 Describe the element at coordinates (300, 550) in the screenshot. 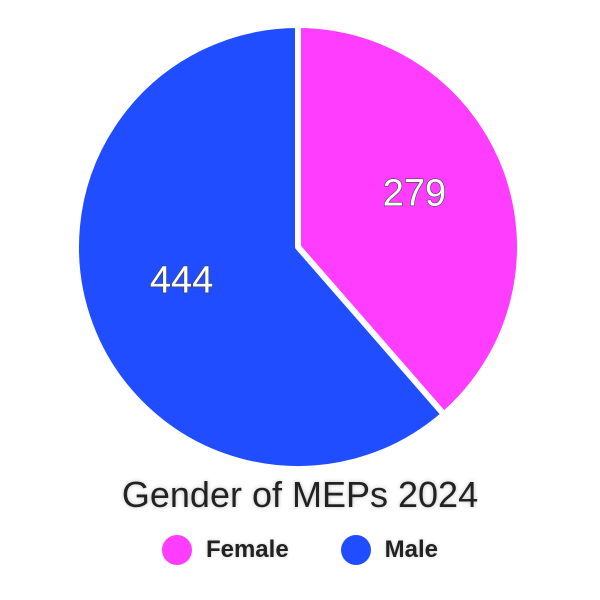

I see `legend: Female Male` at that location.